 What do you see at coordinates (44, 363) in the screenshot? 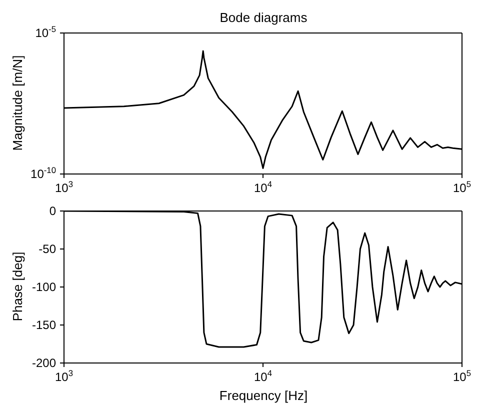
I see `y-tick-label: -200` at bounding box center [44, 363].